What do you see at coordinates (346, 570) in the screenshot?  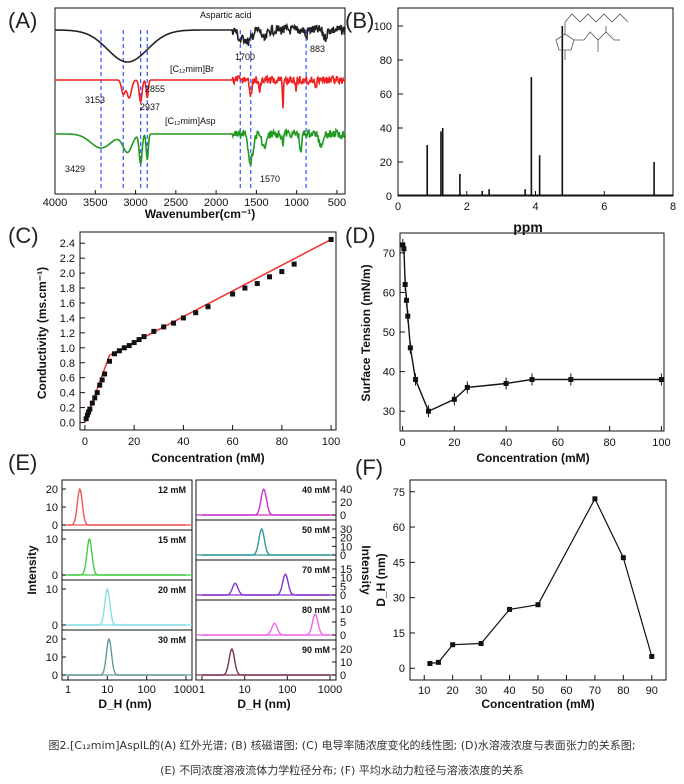 I see `panel-e-ytick-label: 15` at bounding box center [346, 570].